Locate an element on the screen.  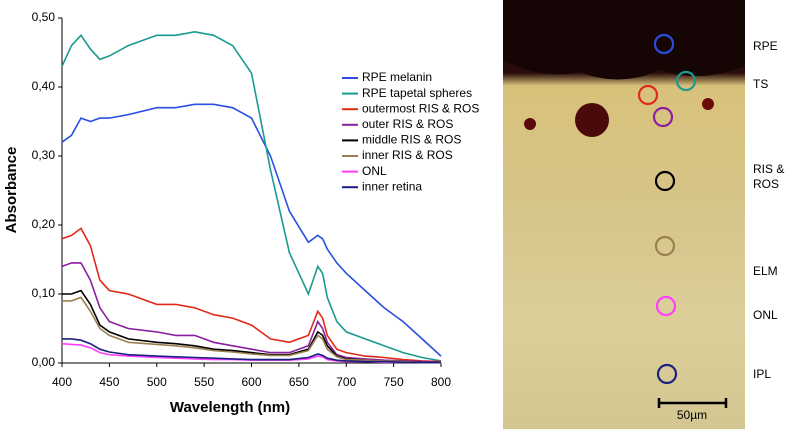
legend-label: RPE tapetal spheres is located at coordinates (417, 93).